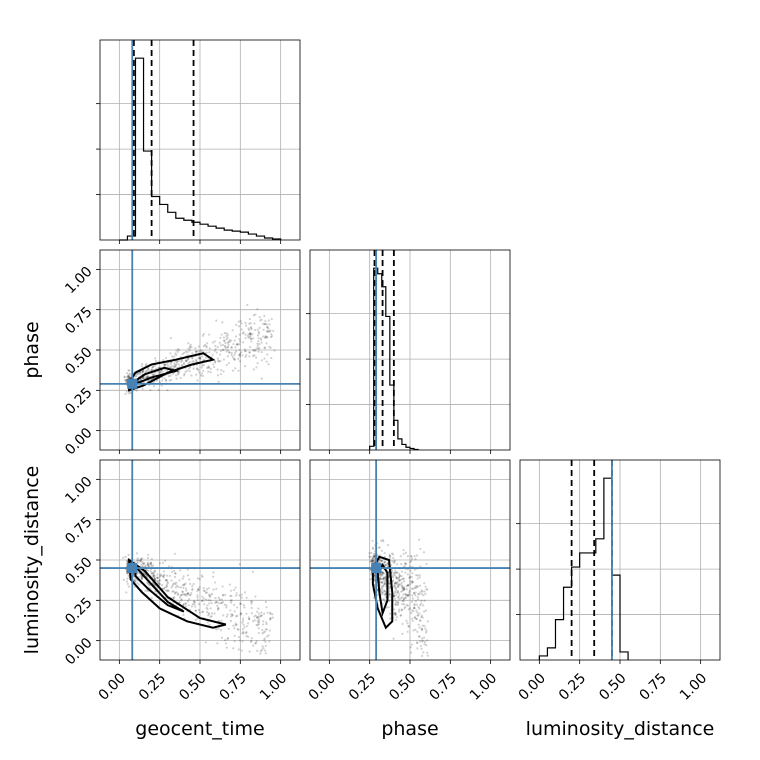 Image resolution: width=760 pixels, height=760 pixels. I want to click on grid, so click(620, 560).